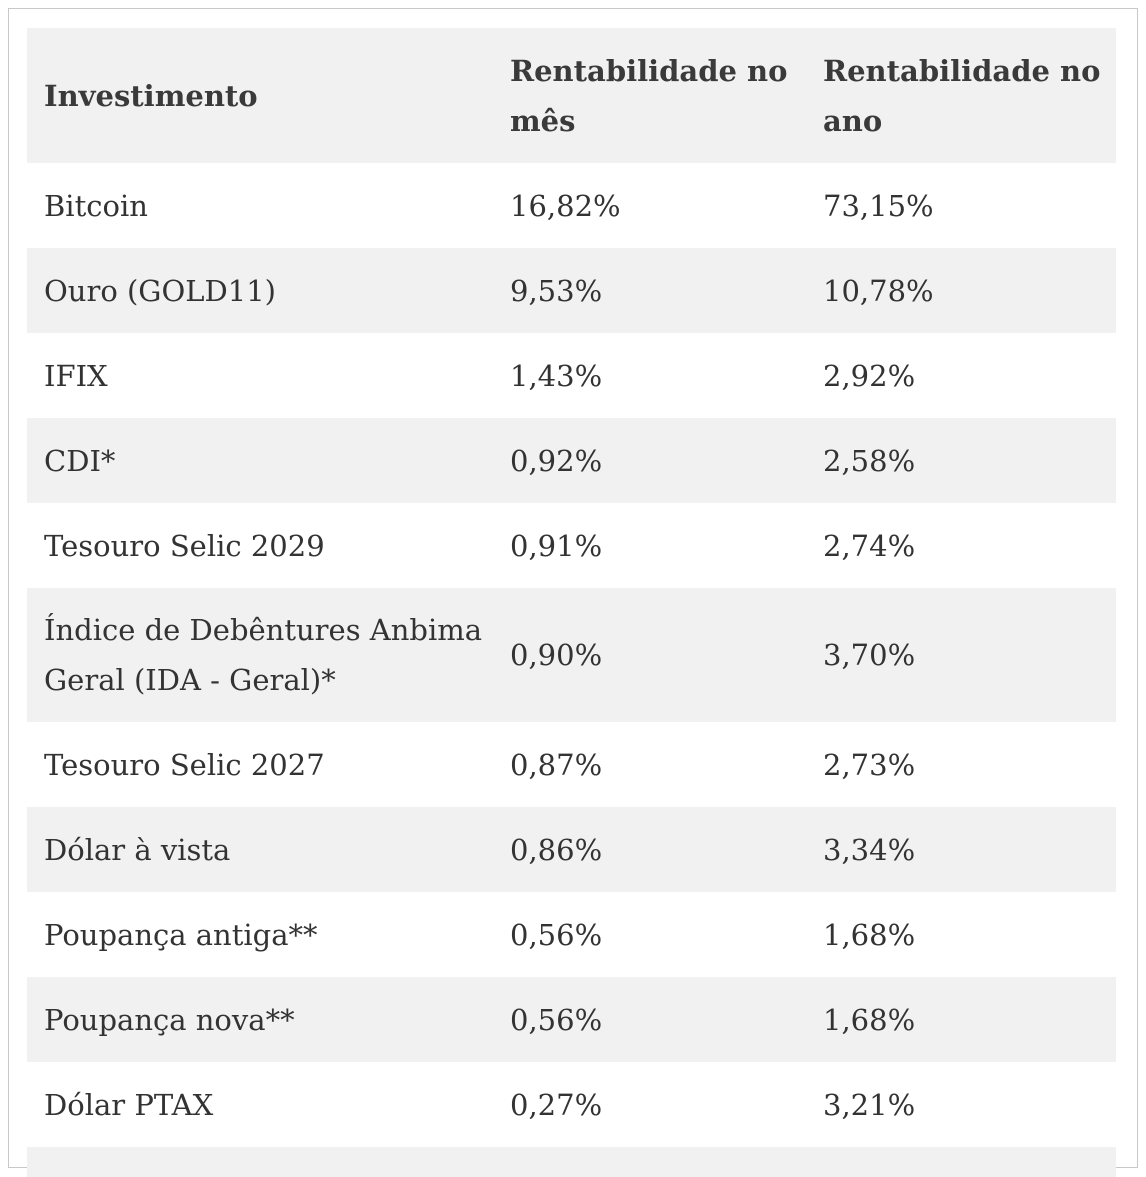 This screenshot has width=1146, height=1177. What do you see at coordinates (96, 205) in the screenshot?
I see `cell-investimento: Bitcoin` at bounding box center [96, 205].